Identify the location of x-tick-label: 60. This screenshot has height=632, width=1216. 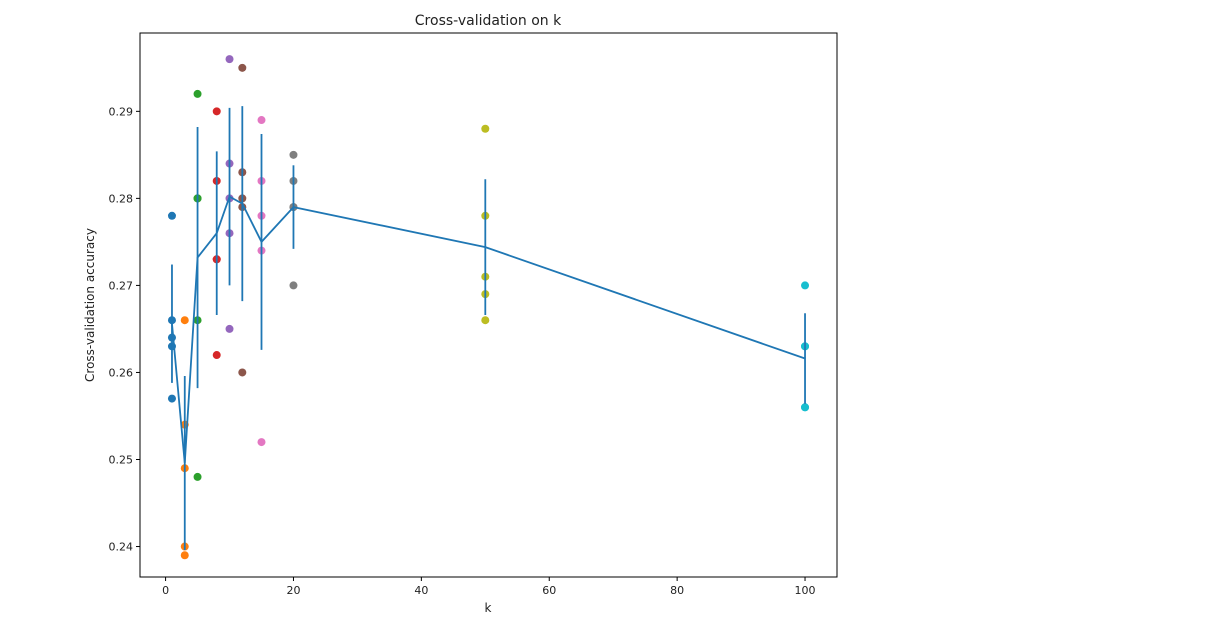
(549, 590).